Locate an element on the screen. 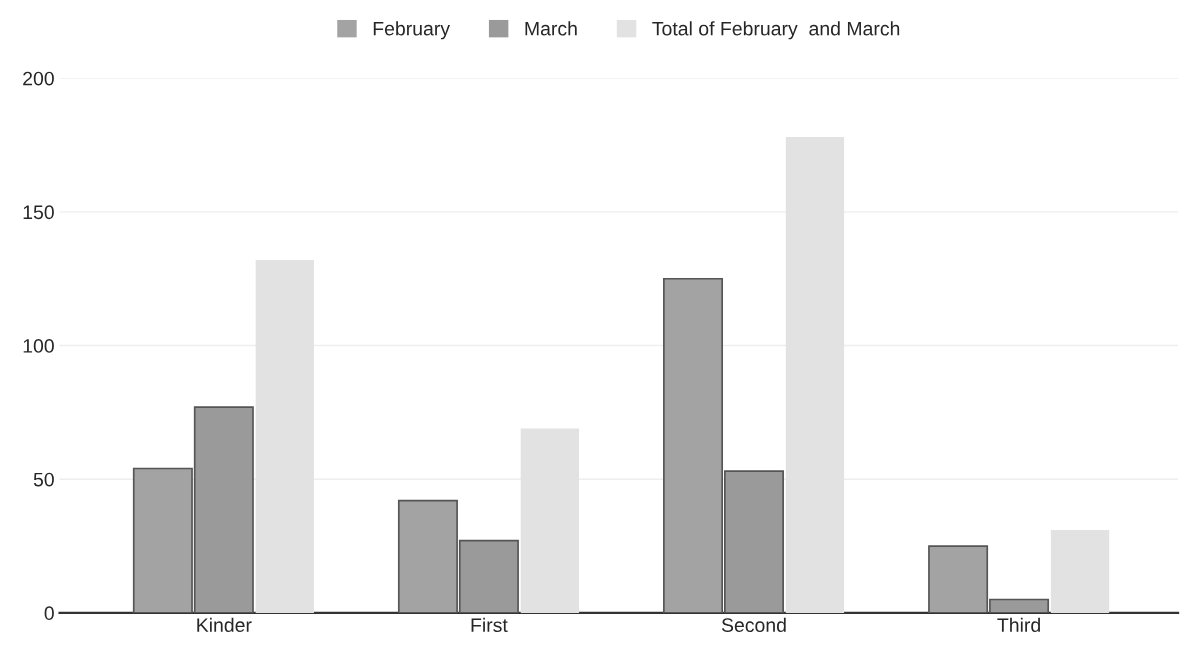 The width and height of the screenshot is (1190, 652). x-tick-label: Second is located at coordinates (753, 625).